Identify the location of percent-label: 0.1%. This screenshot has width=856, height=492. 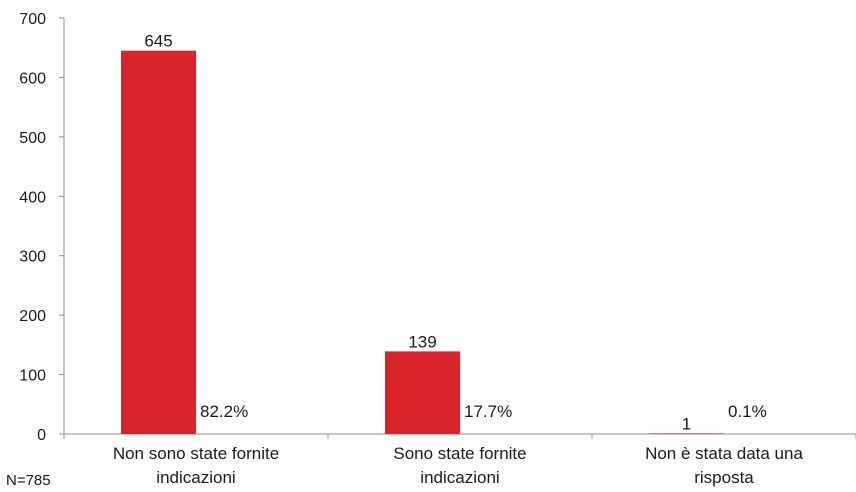
(747, 411).